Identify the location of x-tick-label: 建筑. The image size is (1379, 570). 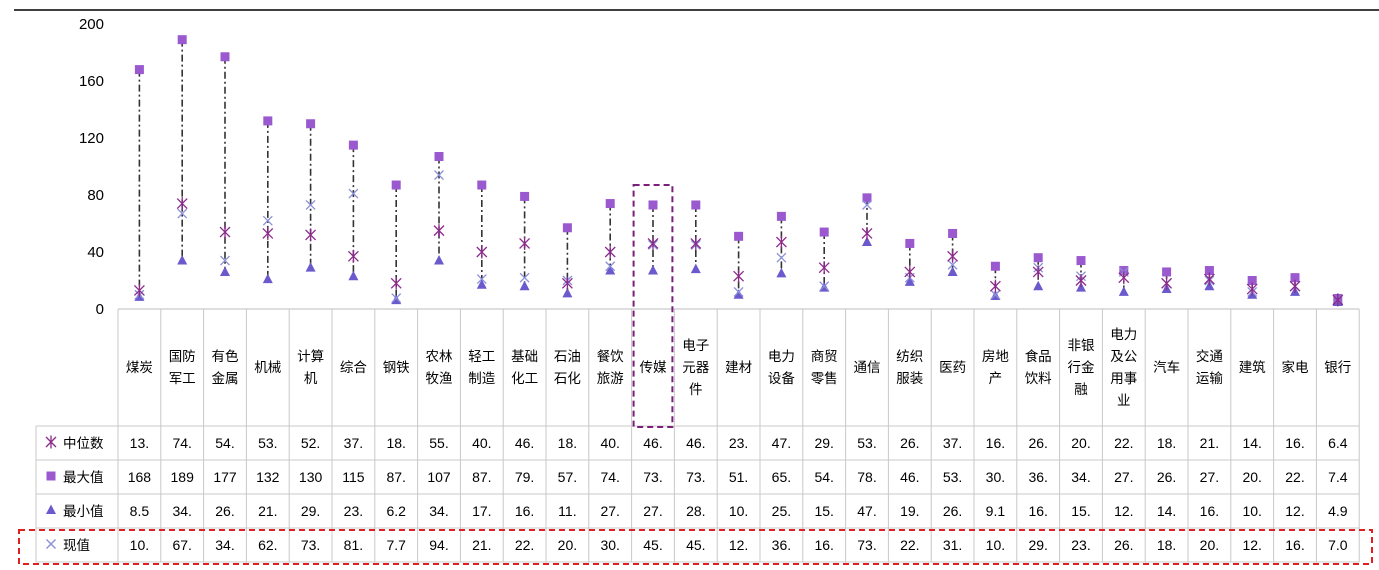
(1253, 368).